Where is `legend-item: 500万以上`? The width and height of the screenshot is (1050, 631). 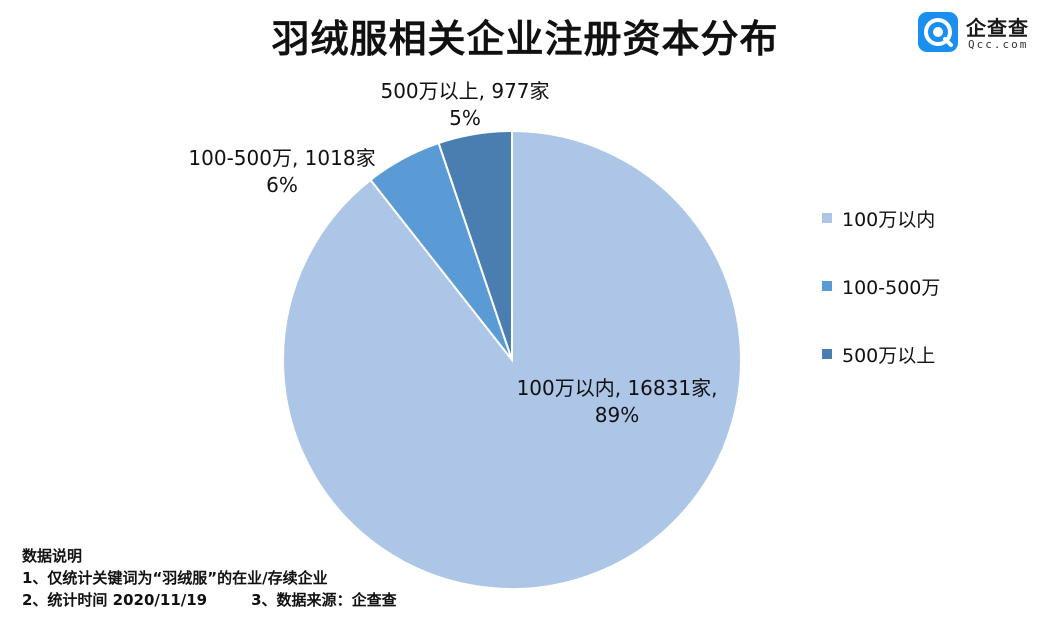
legend-item: 500万以上 is located at coordinates (878, 354).